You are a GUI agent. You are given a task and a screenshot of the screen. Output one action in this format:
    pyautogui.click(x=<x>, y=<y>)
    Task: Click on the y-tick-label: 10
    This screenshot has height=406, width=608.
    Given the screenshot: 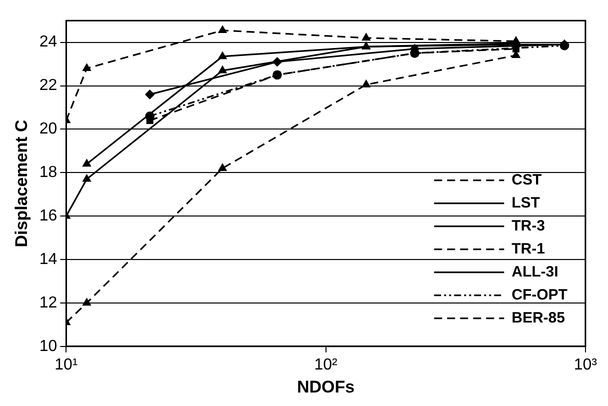 What is the action you would take?
    pyautogui.click(x=48, y=346)
    